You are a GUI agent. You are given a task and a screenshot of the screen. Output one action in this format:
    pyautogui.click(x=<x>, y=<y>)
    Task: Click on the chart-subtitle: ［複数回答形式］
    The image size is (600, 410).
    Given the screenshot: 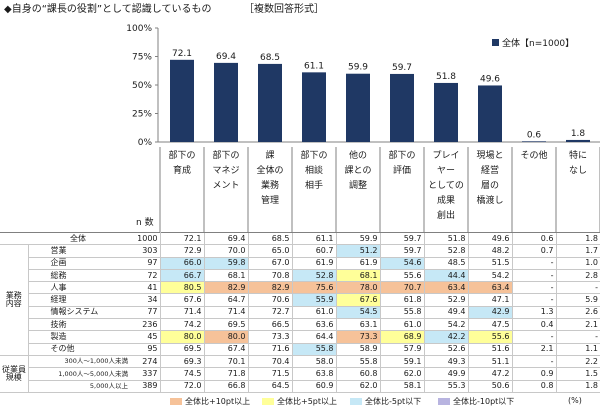 What is the action you would take?
    pyautogui.click(x=284, y=8)
    